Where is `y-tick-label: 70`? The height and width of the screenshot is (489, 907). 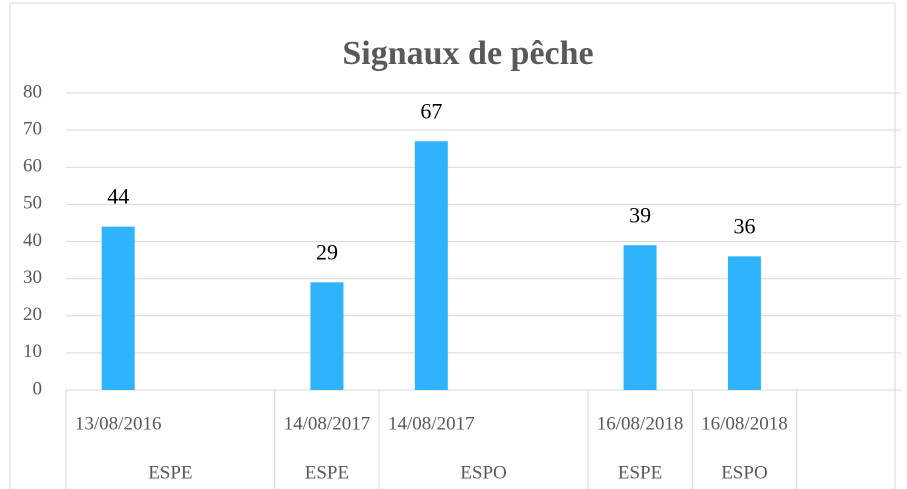
y-tick-label: 70 is located at coordinates (32, 128).